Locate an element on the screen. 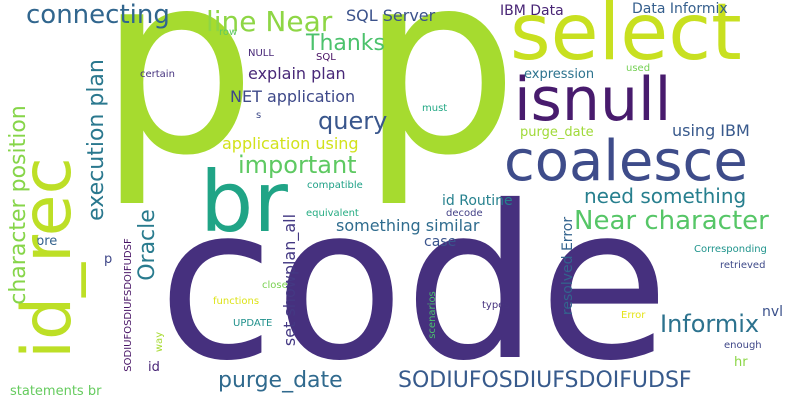 The image size is (800, 400). word-set-showplan: set showplan_all is located at coordinates (289, 280).